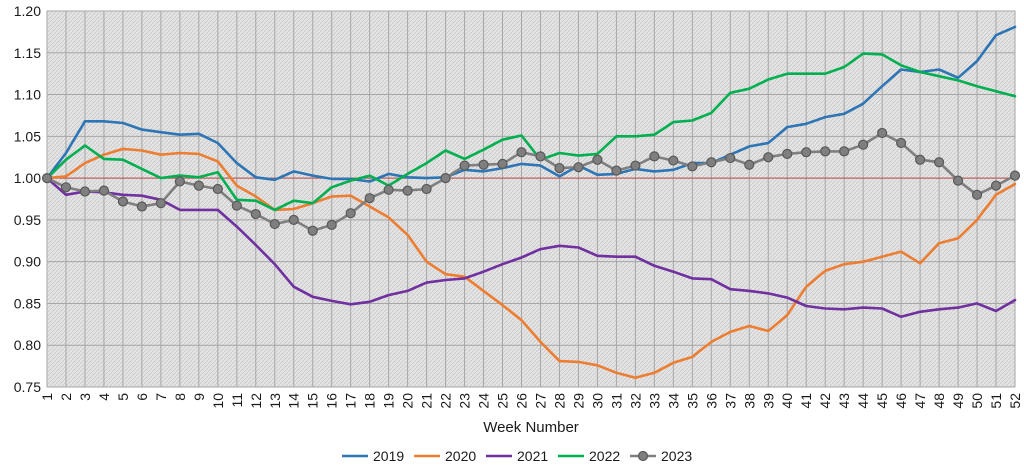 Image resolution: width=1024 pixels, height=473 pixels. What do you see at coordinates (654, 401) in the screenshot?
I see `x-tick-label: 33` at bounding box center [654, 401].